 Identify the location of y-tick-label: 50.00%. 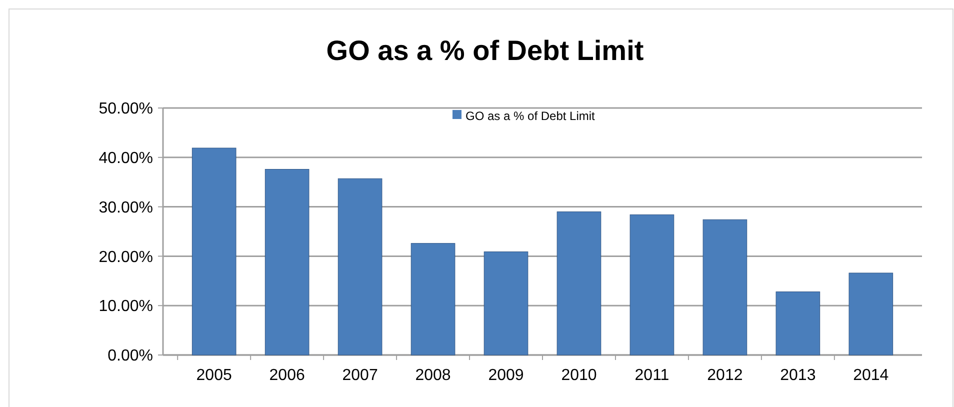
(125, 109).